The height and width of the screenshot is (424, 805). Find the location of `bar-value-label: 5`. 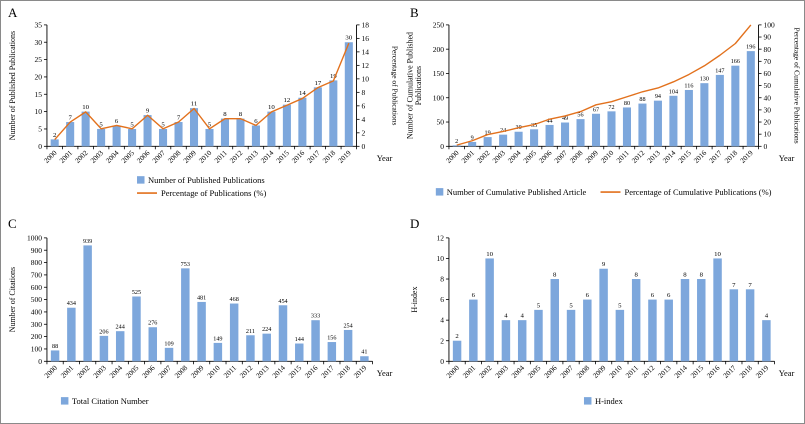

bar-value-label: 5 is located at coordinates (101, 124).